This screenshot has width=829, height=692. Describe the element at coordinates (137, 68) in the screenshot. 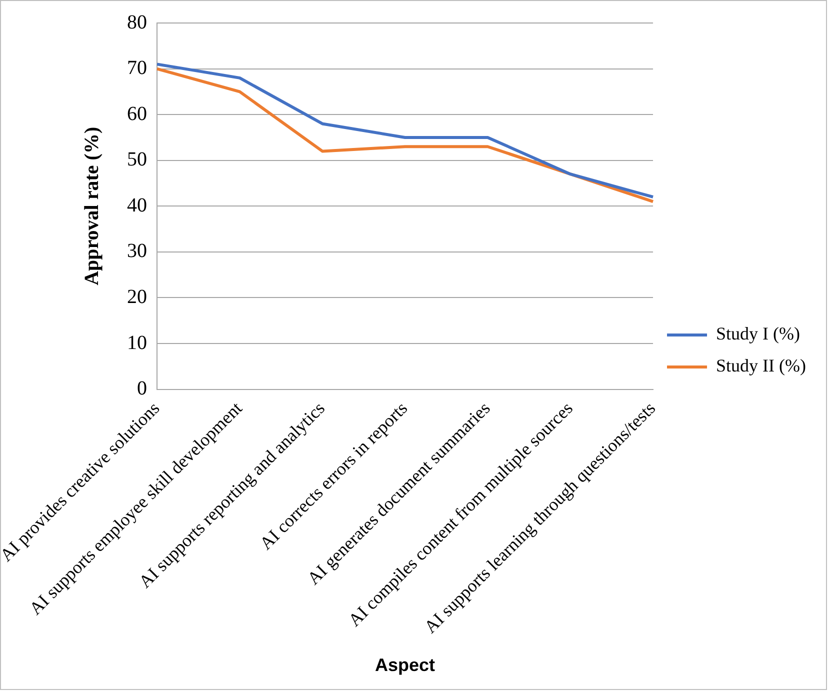

I see `y-tick-label: 70` at that location.